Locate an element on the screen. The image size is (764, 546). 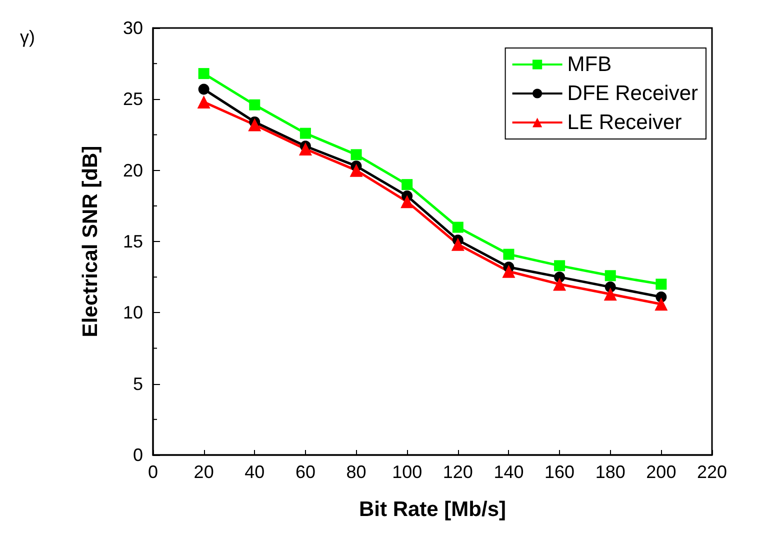
x-tick-label: 200 is located at coordinates (661, 472).